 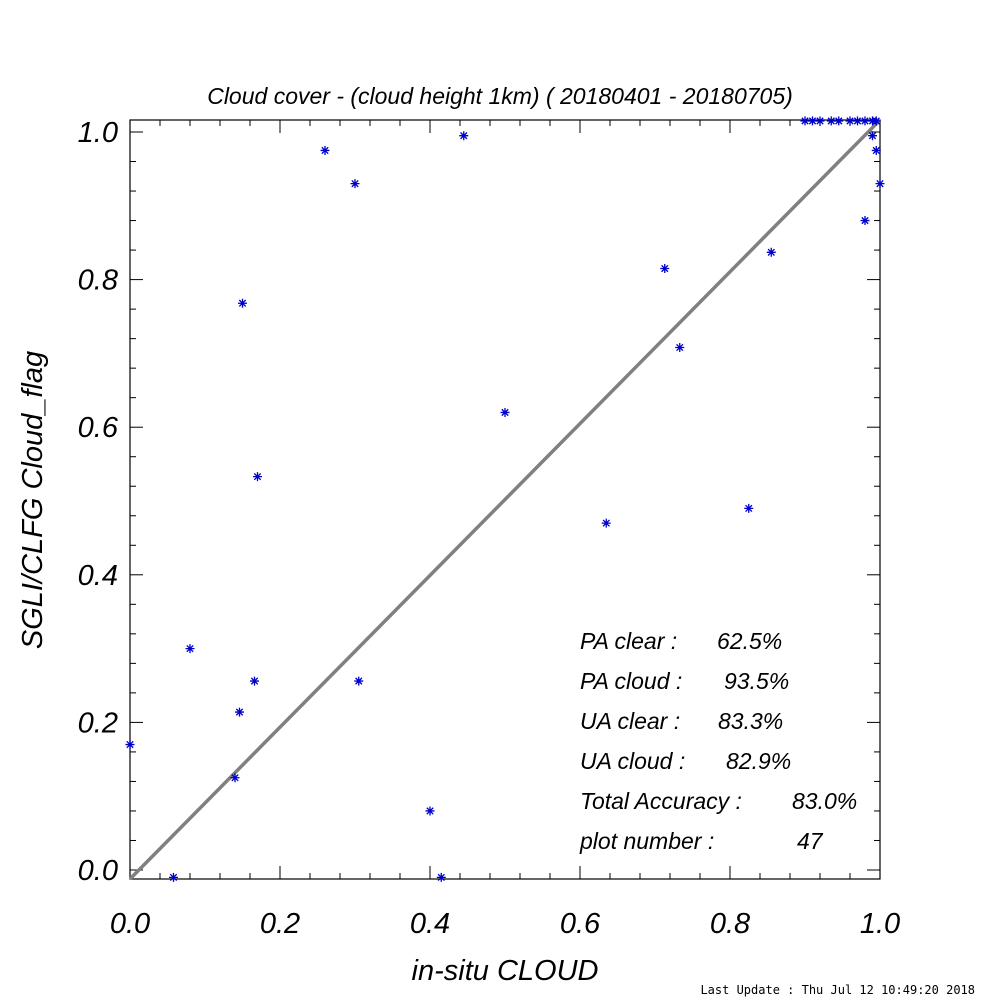 What do you see at coordinates (810, 841) in the screenshot?
I see `stat-value-plot-number: 47` at bounding box center [810, 841].